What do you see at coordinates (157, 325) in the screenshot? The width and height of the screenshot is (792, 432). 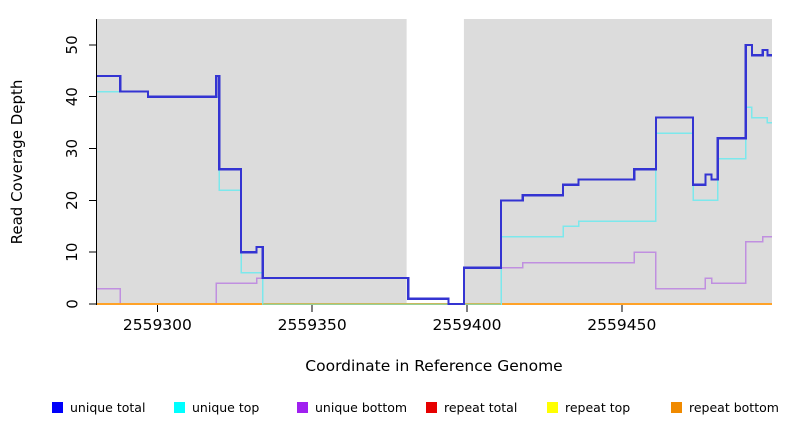 I see `x-tick-label: 2559300` at bounding box center [157, 325].